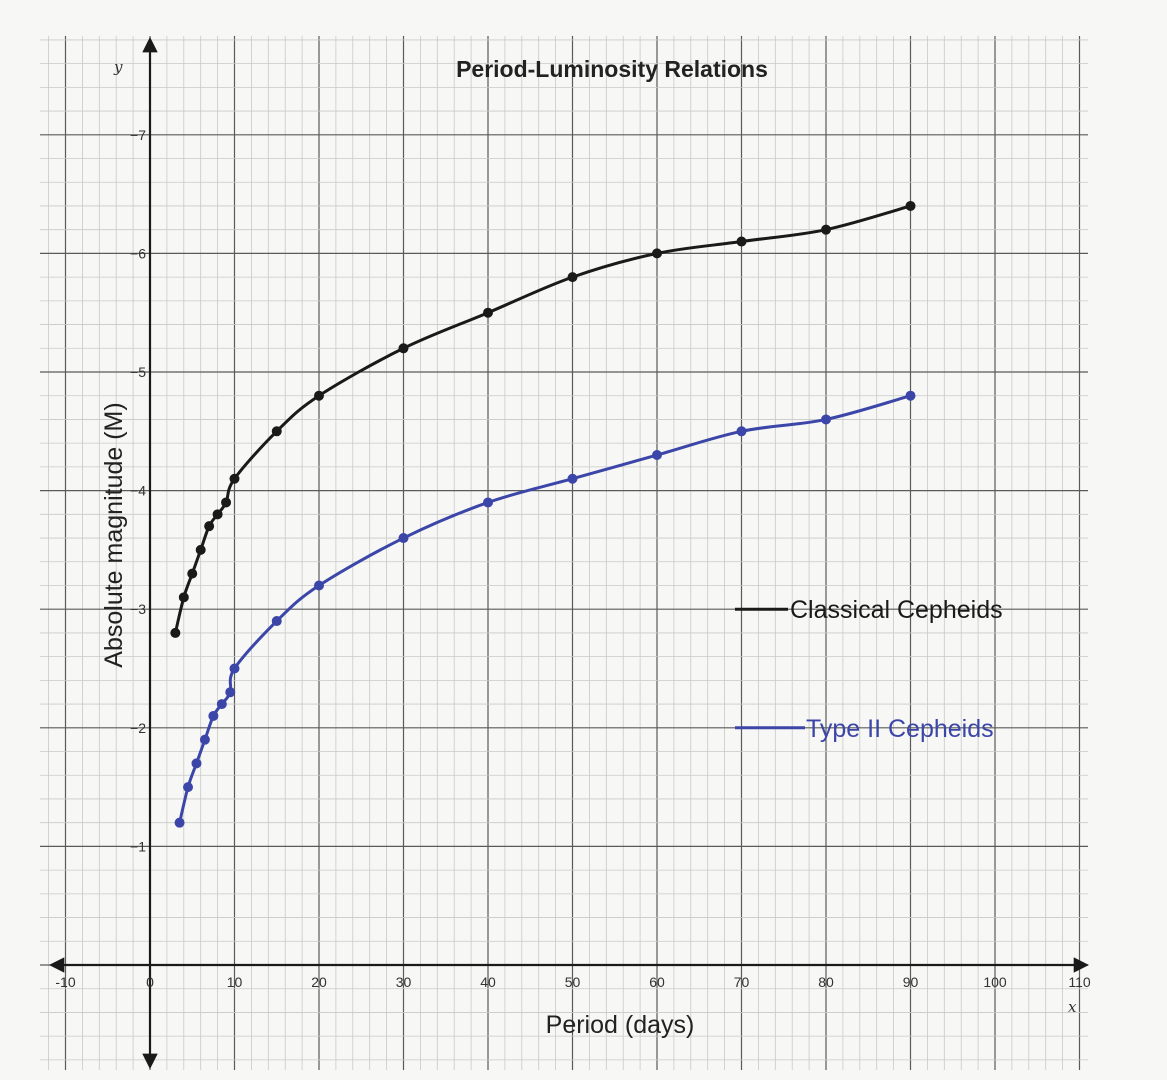  Describe the element at coordinates (138, 609) in the screenshot. I see `y-tick-label: −3` at that location.